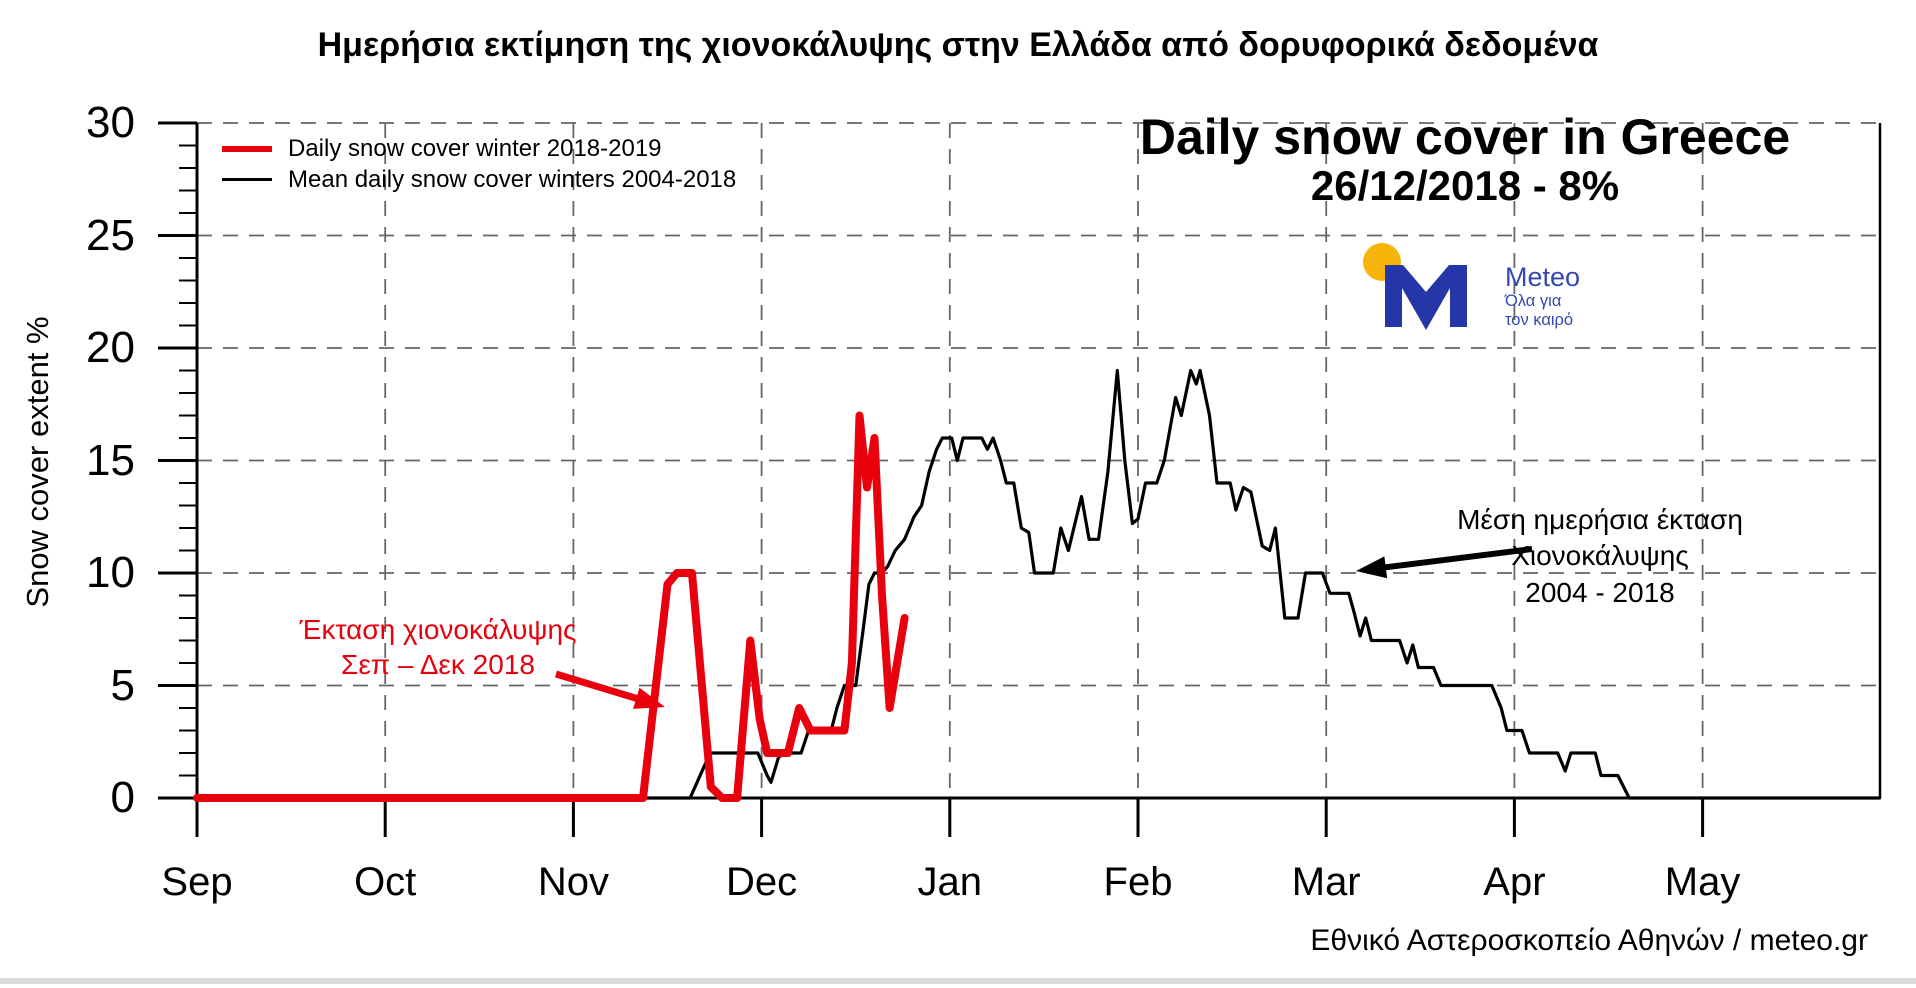  Describe the element at coordinates (110, 235) in the screenshot. I see `y-tick-label: 25` at that location.